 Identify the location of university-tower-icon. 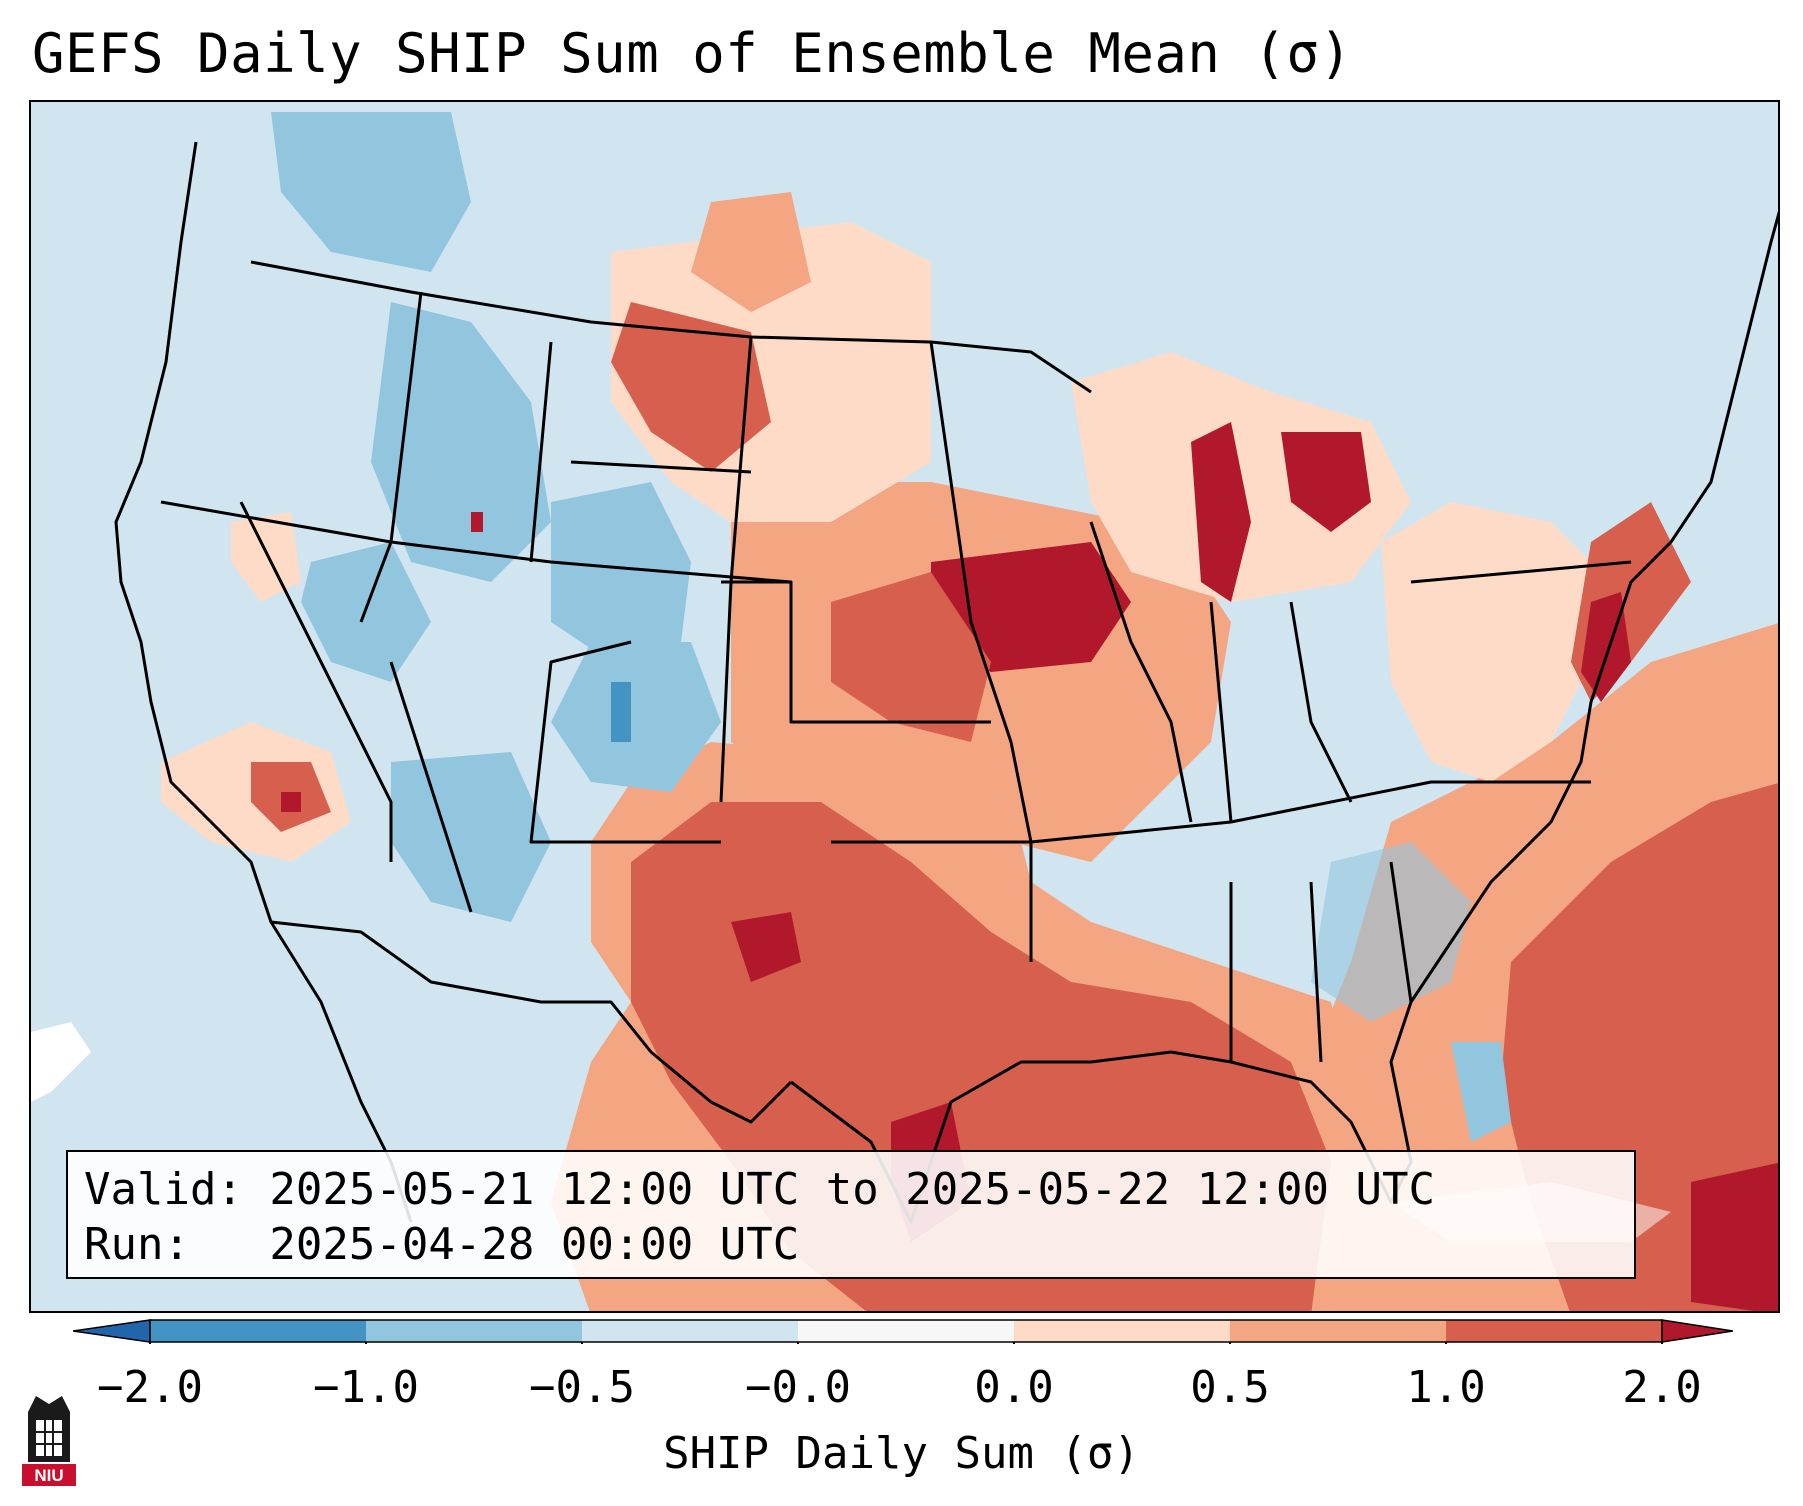
(49, 1429).